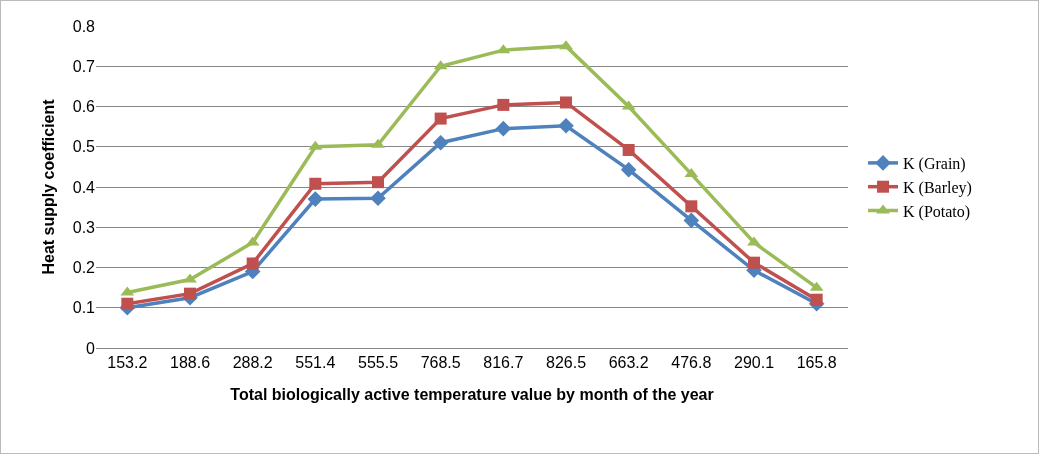 The image size is (1039, 454). What do you see at coordinates (84, 147) in the screenshot?
I see `y-tick-label: 0.5` at bounding box center [84, 147].